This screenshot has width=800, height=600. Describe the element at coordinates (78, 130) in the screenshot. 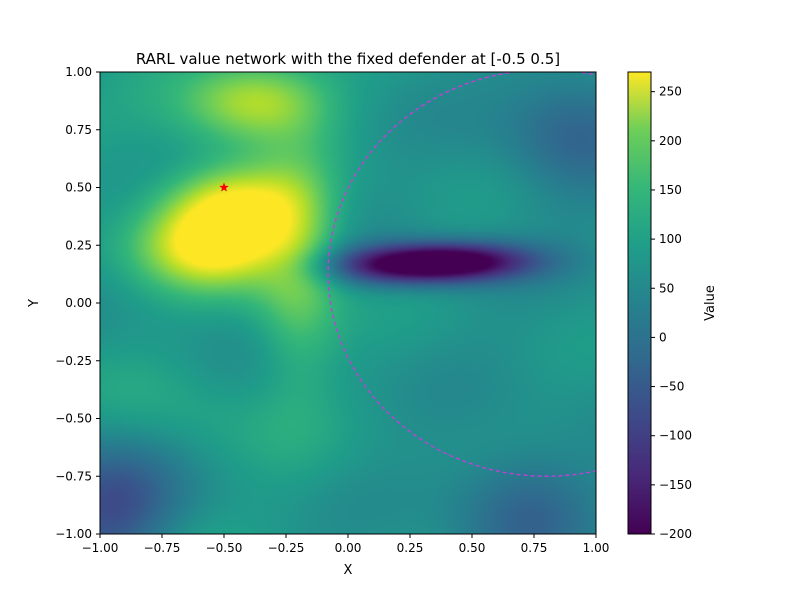

I see `y-tick-label: 0.75` at that location.